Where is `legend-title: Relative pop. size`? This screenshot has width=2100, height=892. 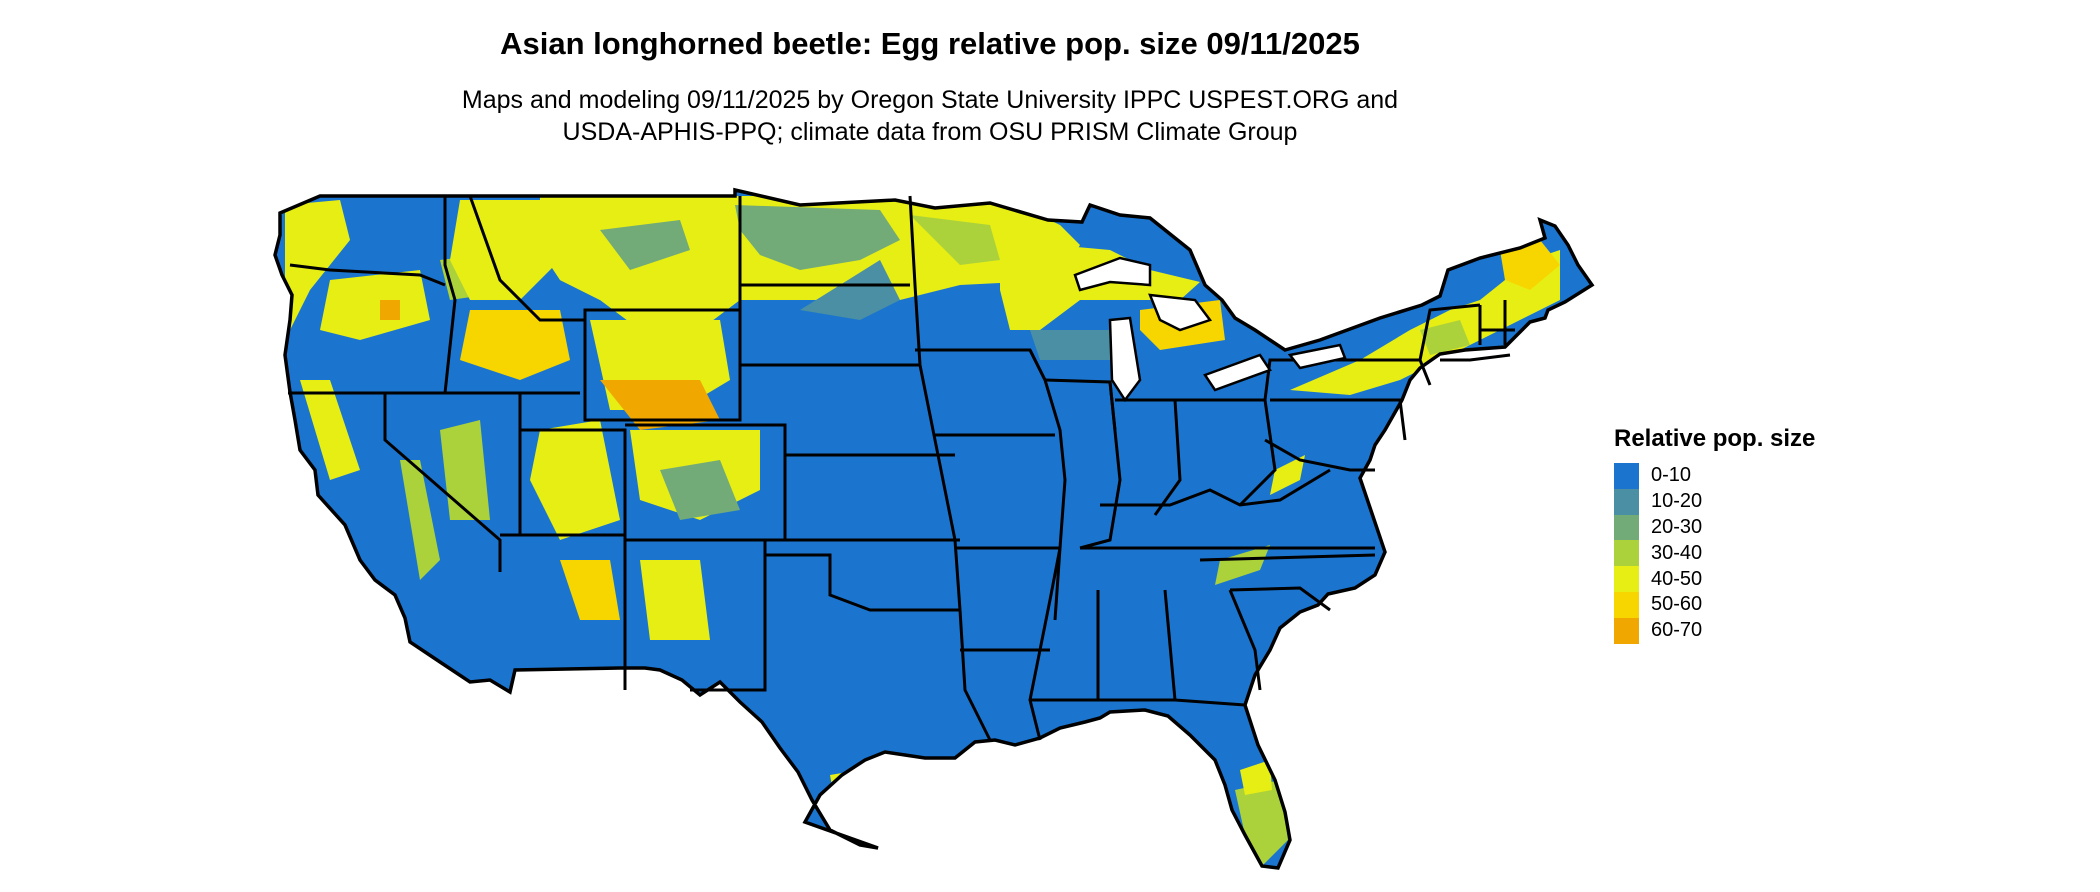
legend-title: Relative pop. size is located at coordinates (1715, 438).